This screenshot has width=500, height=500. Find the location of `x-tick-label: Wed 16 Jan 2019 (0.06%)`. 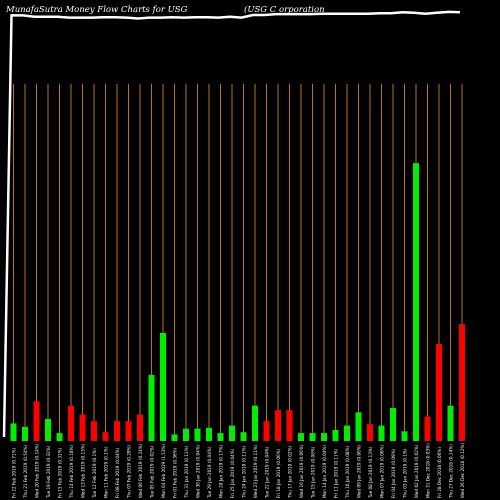

x-tick-label: Wed 16 Jan 2019 (0.06%) is located at coordinates (301, 471).